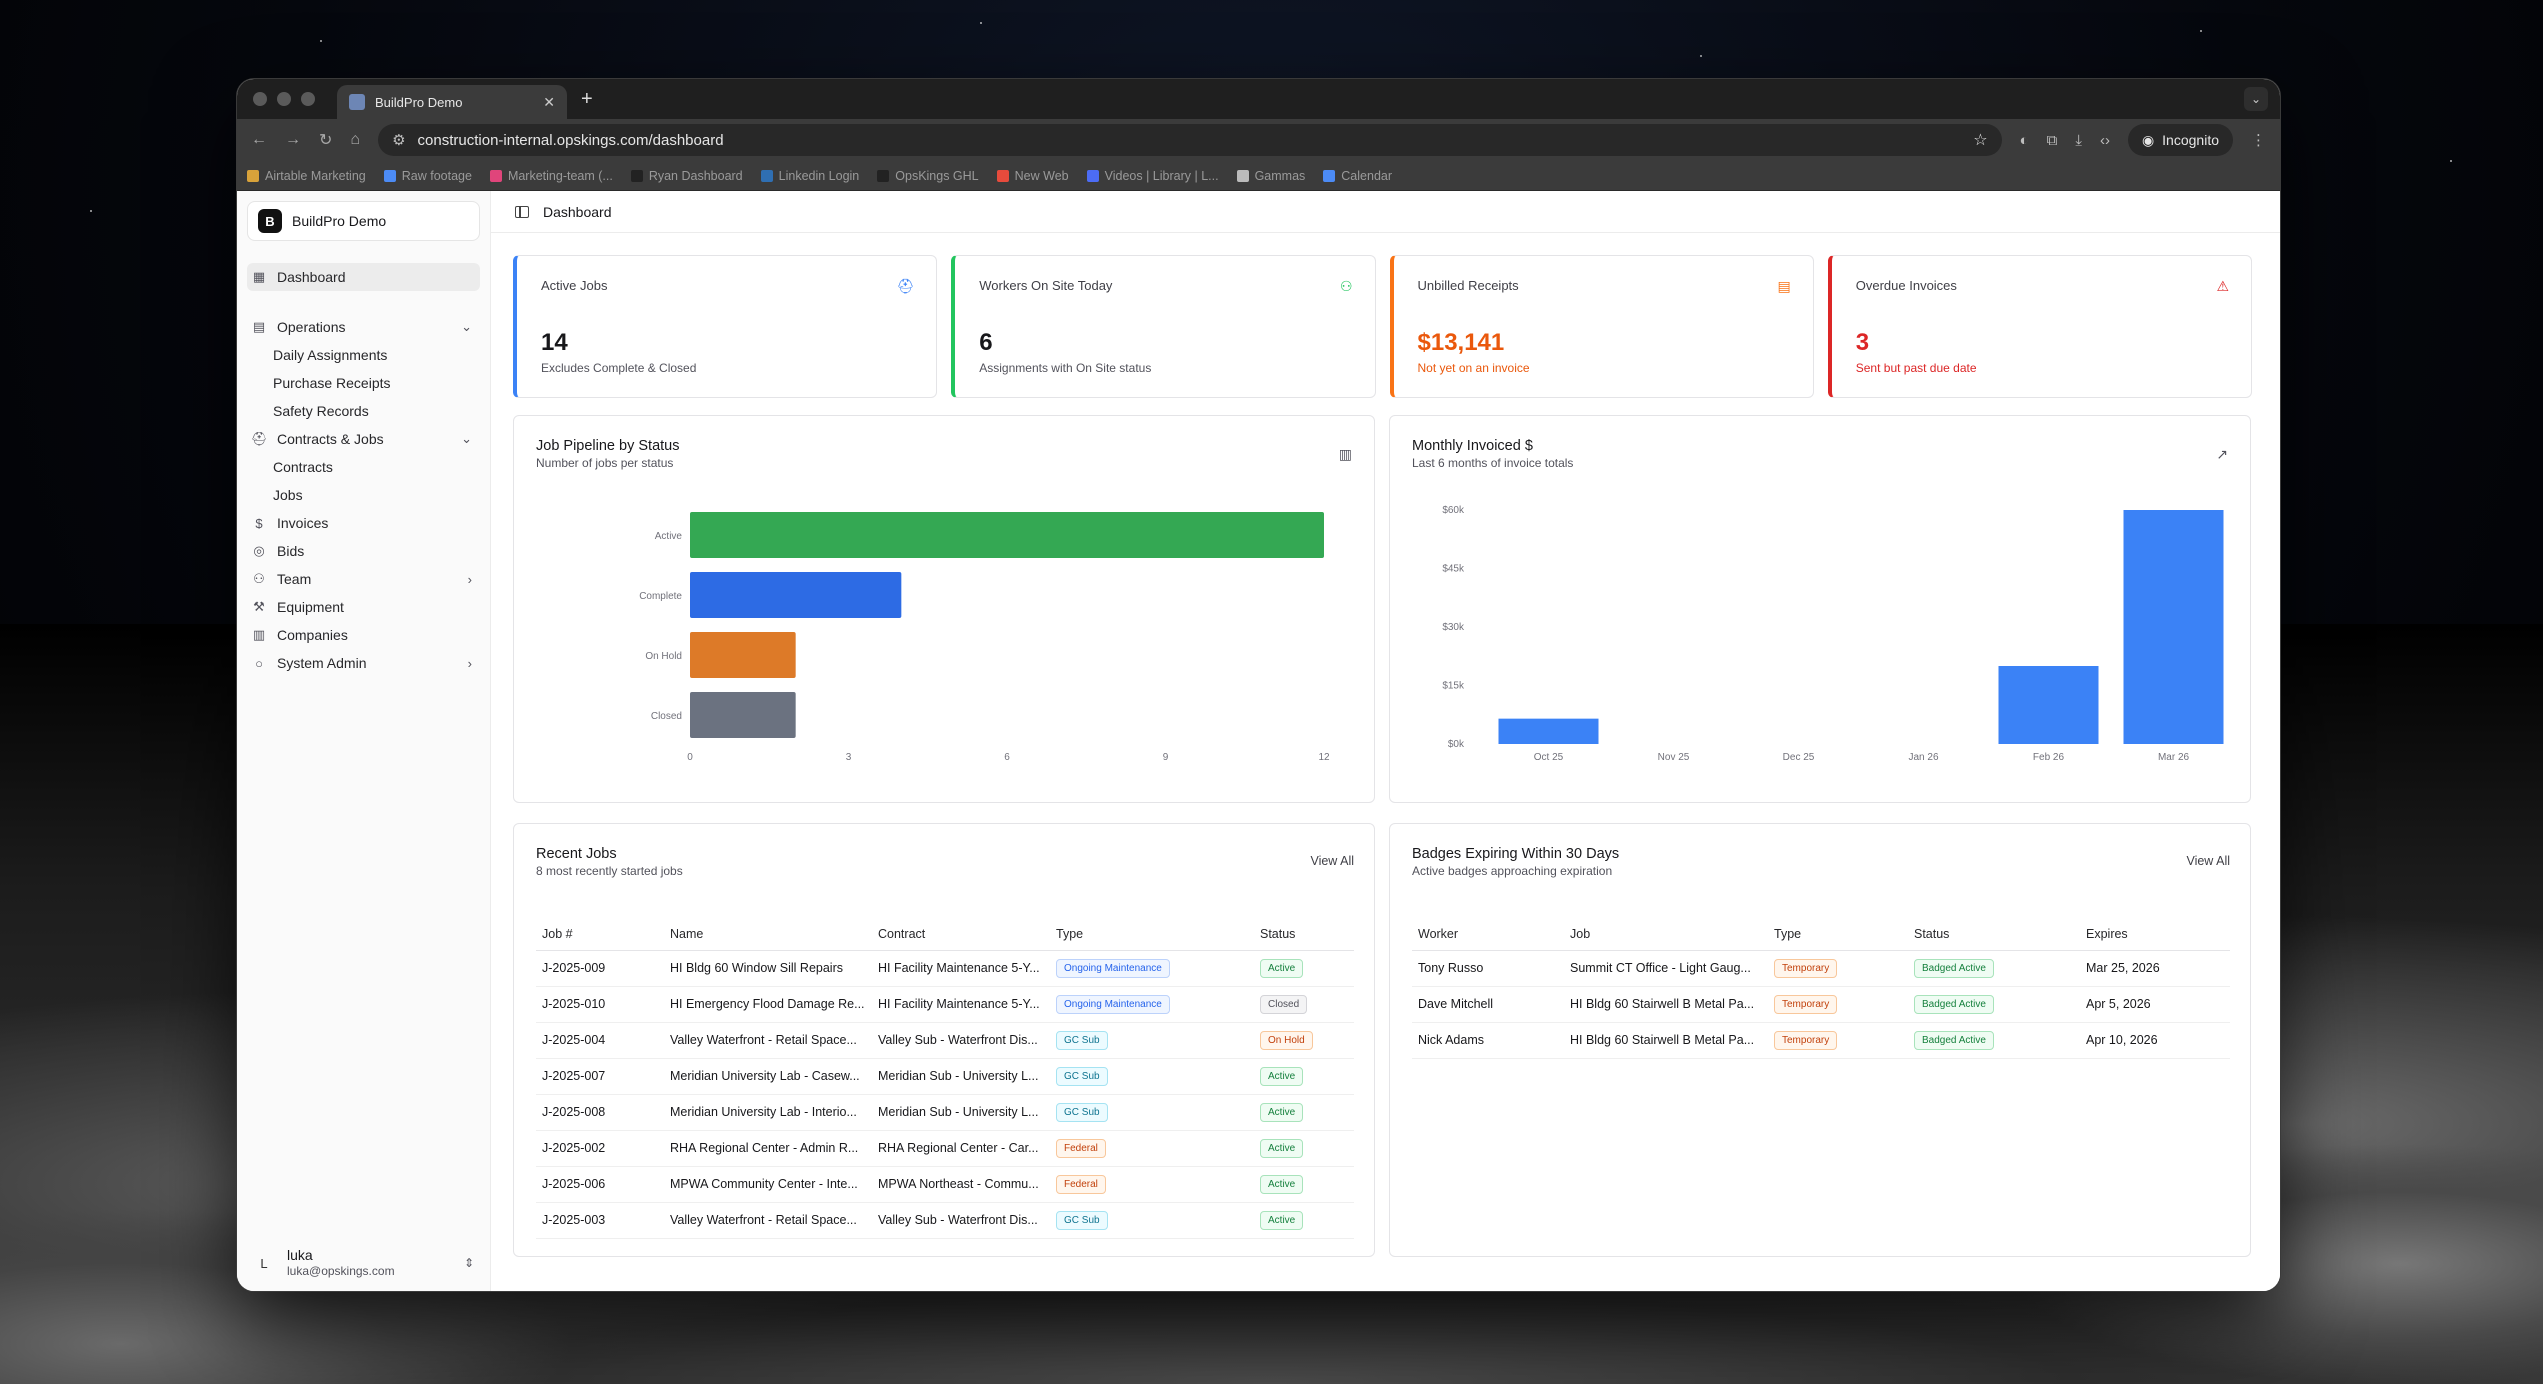 The height and width of the screenshot is (1384, 2543). Describe the element at coordinates (686, 176) in the screenshot. I see `bookmark-item: Ryan Dashboard` at that location.